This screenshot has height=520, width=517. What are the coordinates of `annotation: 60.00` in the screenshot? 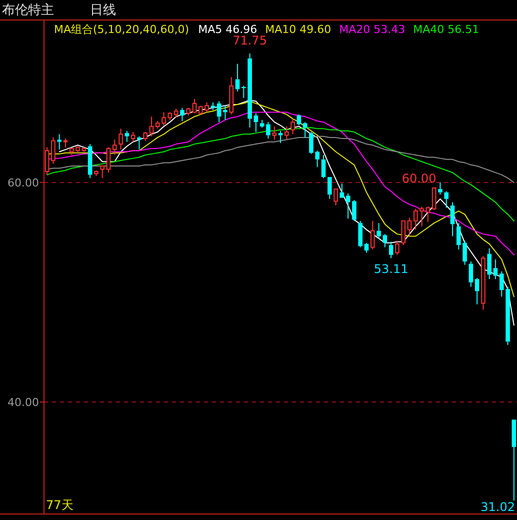 It's located at (419, 178).